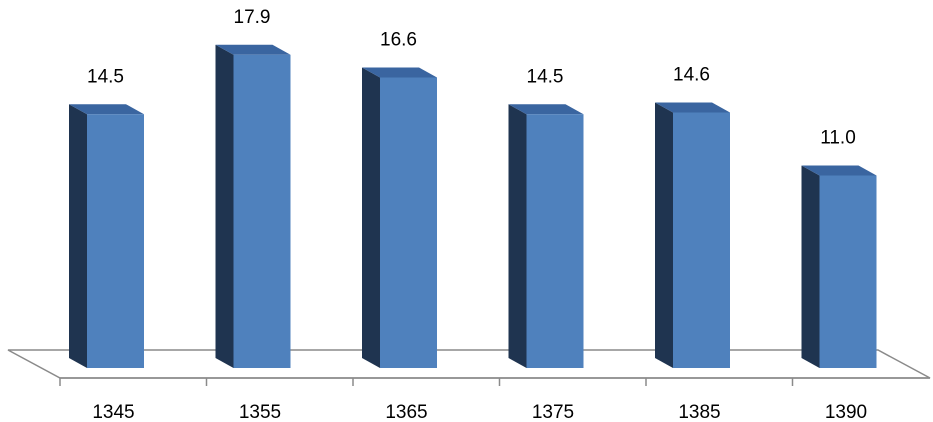 The width and height of the screenshot is (933, 422). What do you see at coordinates (426, 382) in the screenshot?
I see `tick-marks-group` at bounding box center [426, 382].